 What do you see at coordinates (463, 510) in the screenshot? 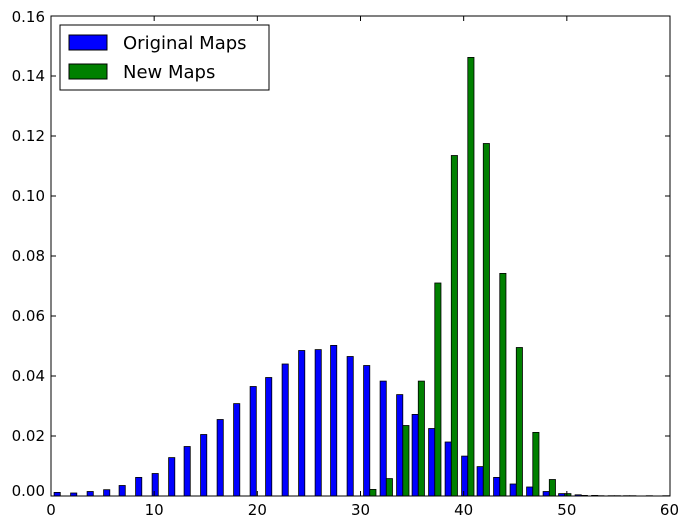
I see `x-tick-label-4: 40` at bounding box center [463, 510].